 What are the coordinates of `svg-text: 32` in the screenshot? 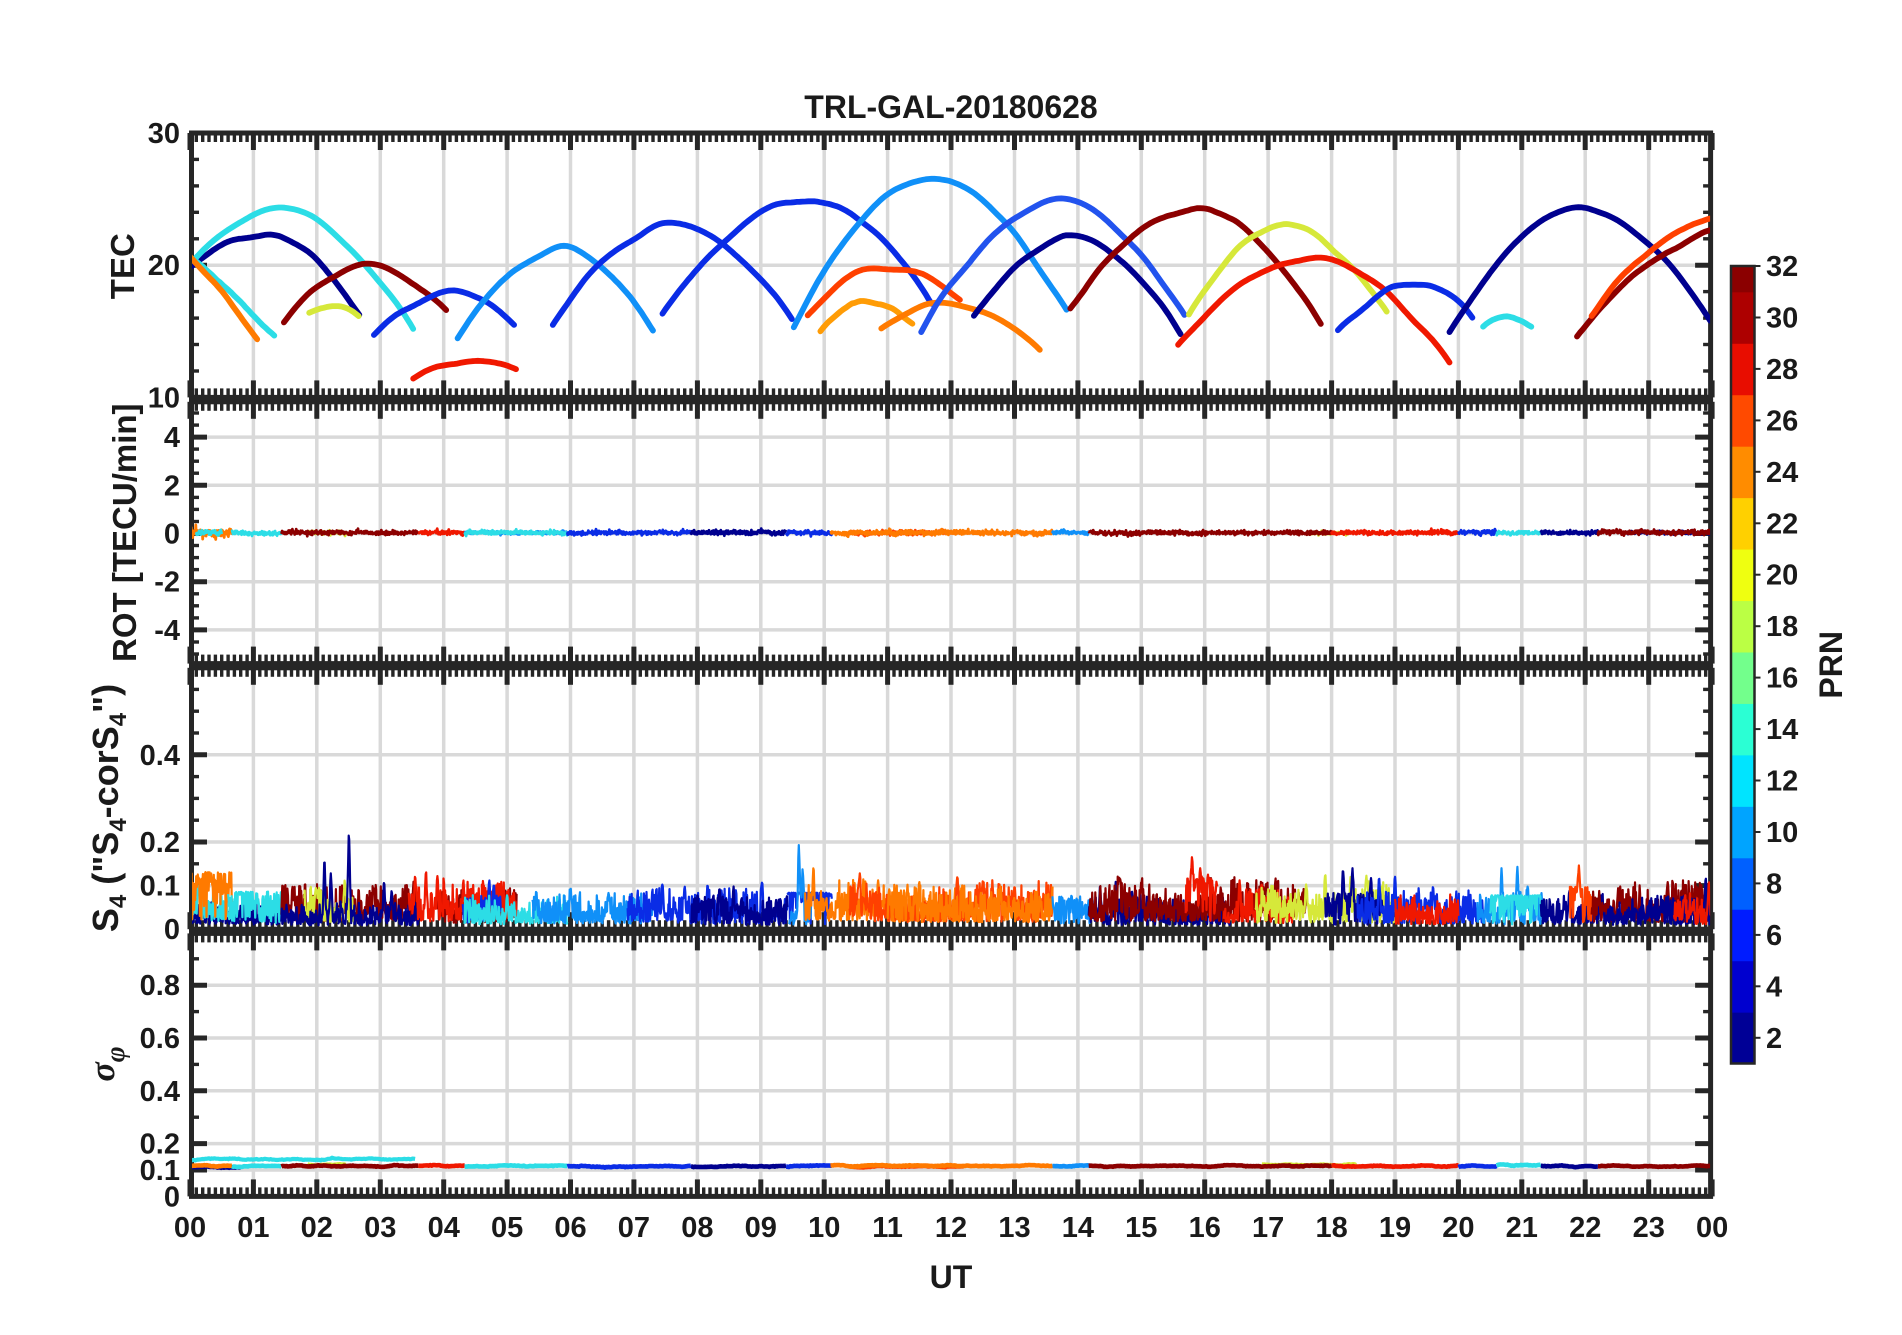 It's located at (1782, 267).